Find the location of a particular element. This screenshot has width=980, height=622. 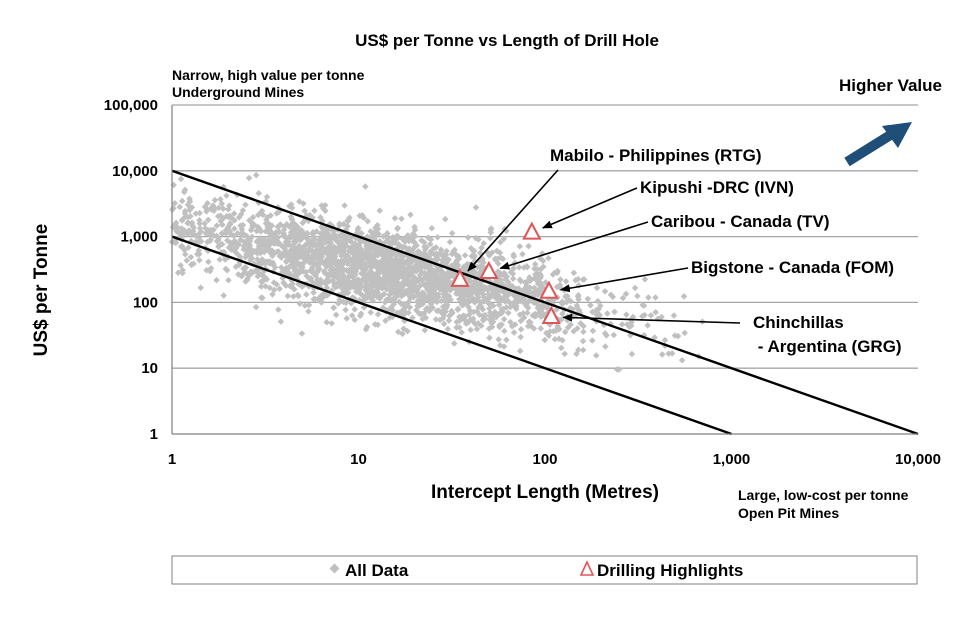

y-tick-label-2: 100 is located at coordinates (145, 302).